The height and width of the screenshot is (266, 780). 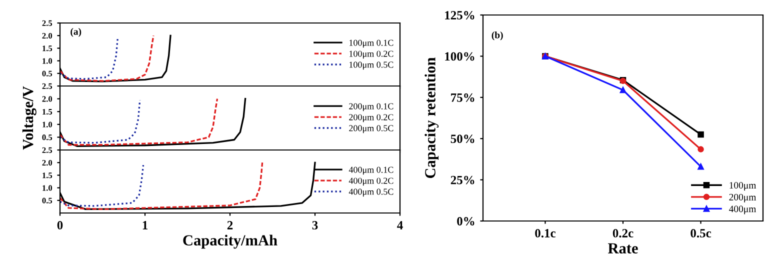 What do you see at coordinates (372, 54) in the screenshot?
I see `legend-label: 100μm 0.2C` at bounding box center [372, 54].